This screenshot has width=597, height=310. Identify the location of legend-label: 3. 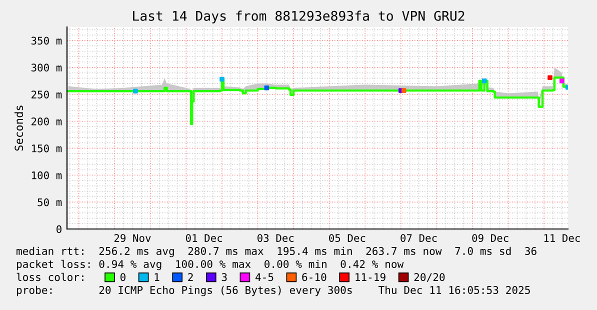
(224, 277).